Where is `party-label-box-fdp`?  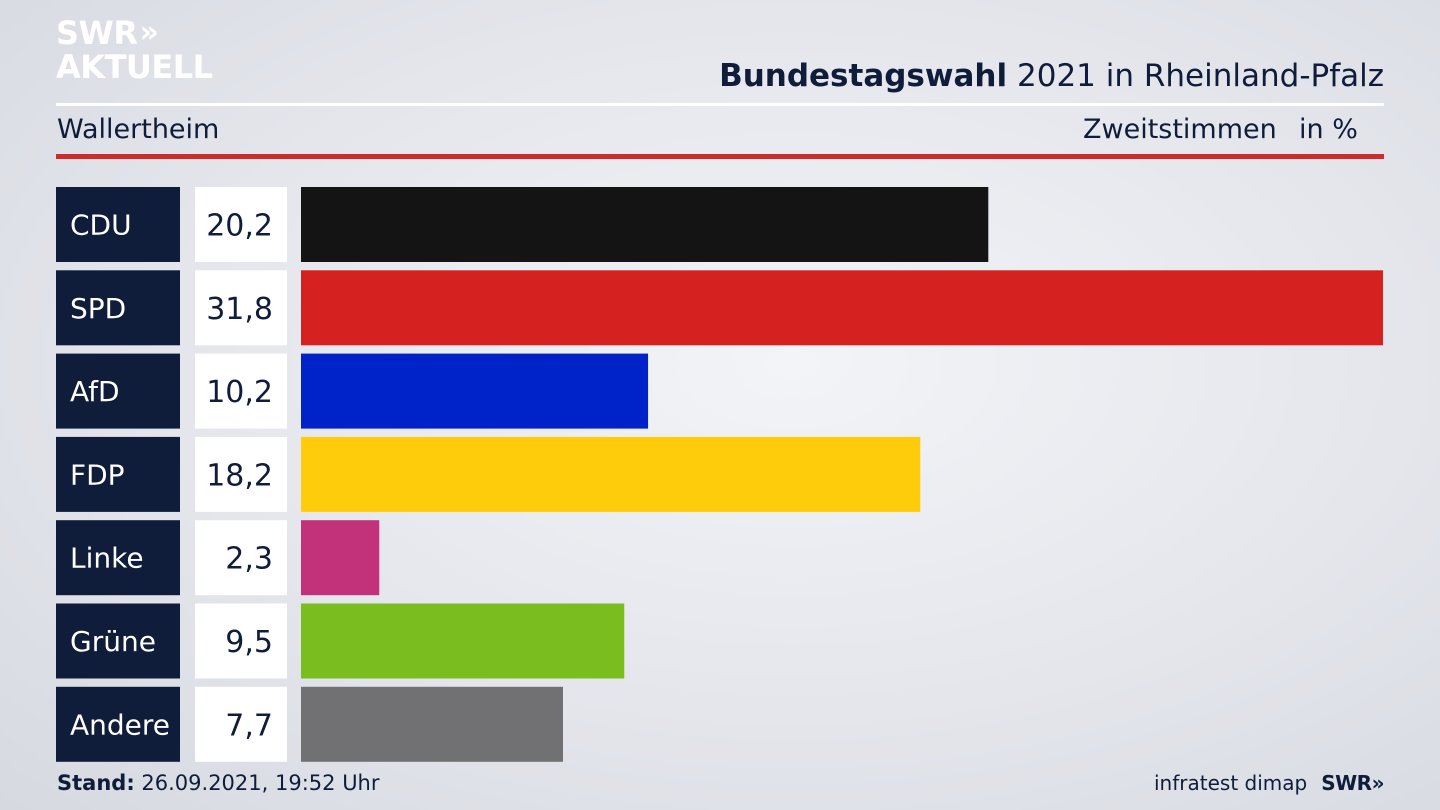
party-label-box-fdp is located at coordinates (118, 474).